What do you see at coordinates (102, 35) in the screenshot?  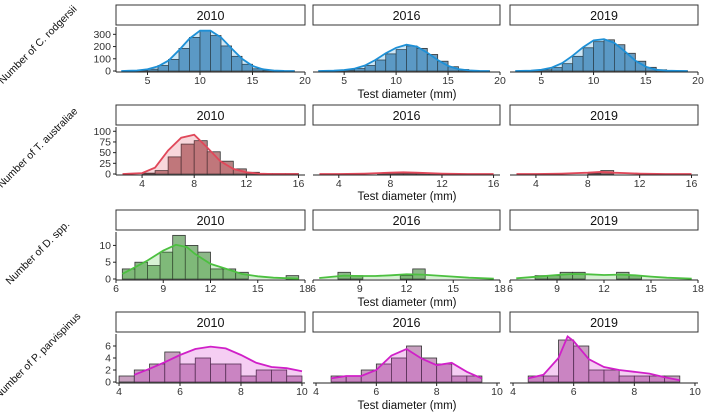 I see `y-tick-label: 300` at bounding box center [102, 35].